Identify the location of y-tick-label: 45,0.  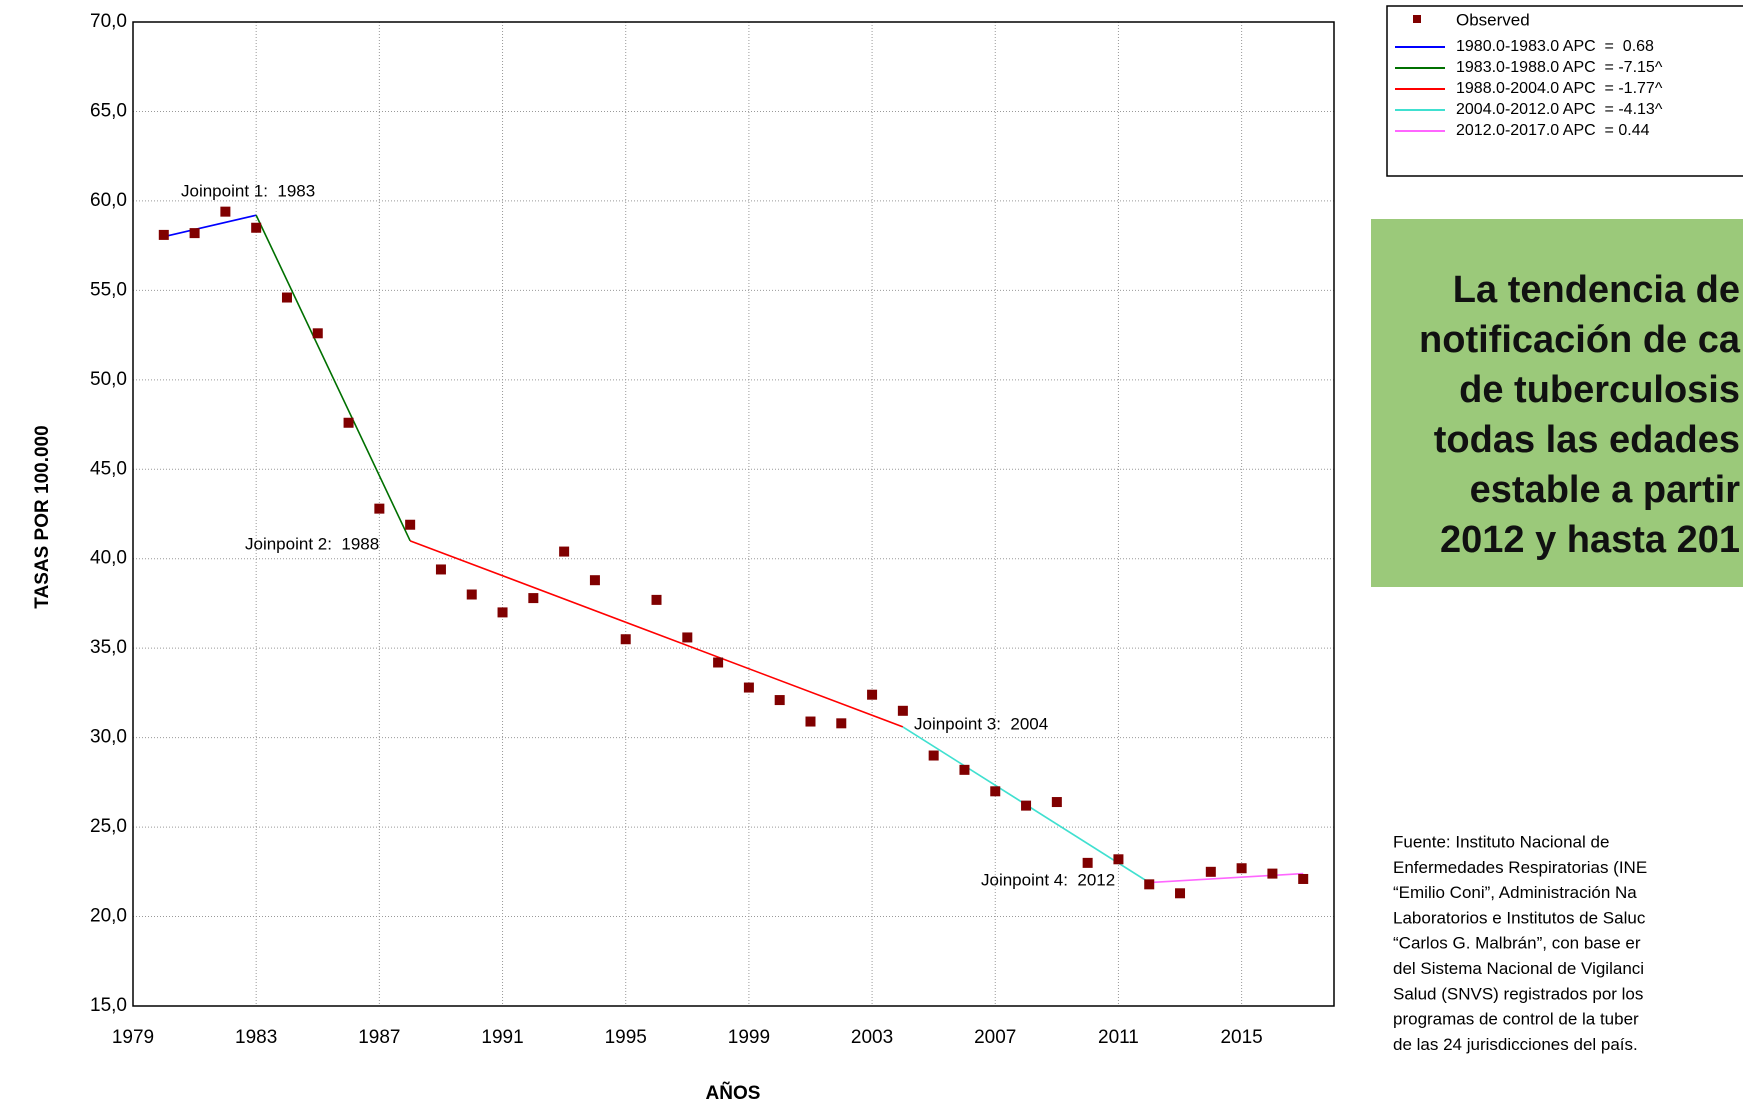
(108, 468).